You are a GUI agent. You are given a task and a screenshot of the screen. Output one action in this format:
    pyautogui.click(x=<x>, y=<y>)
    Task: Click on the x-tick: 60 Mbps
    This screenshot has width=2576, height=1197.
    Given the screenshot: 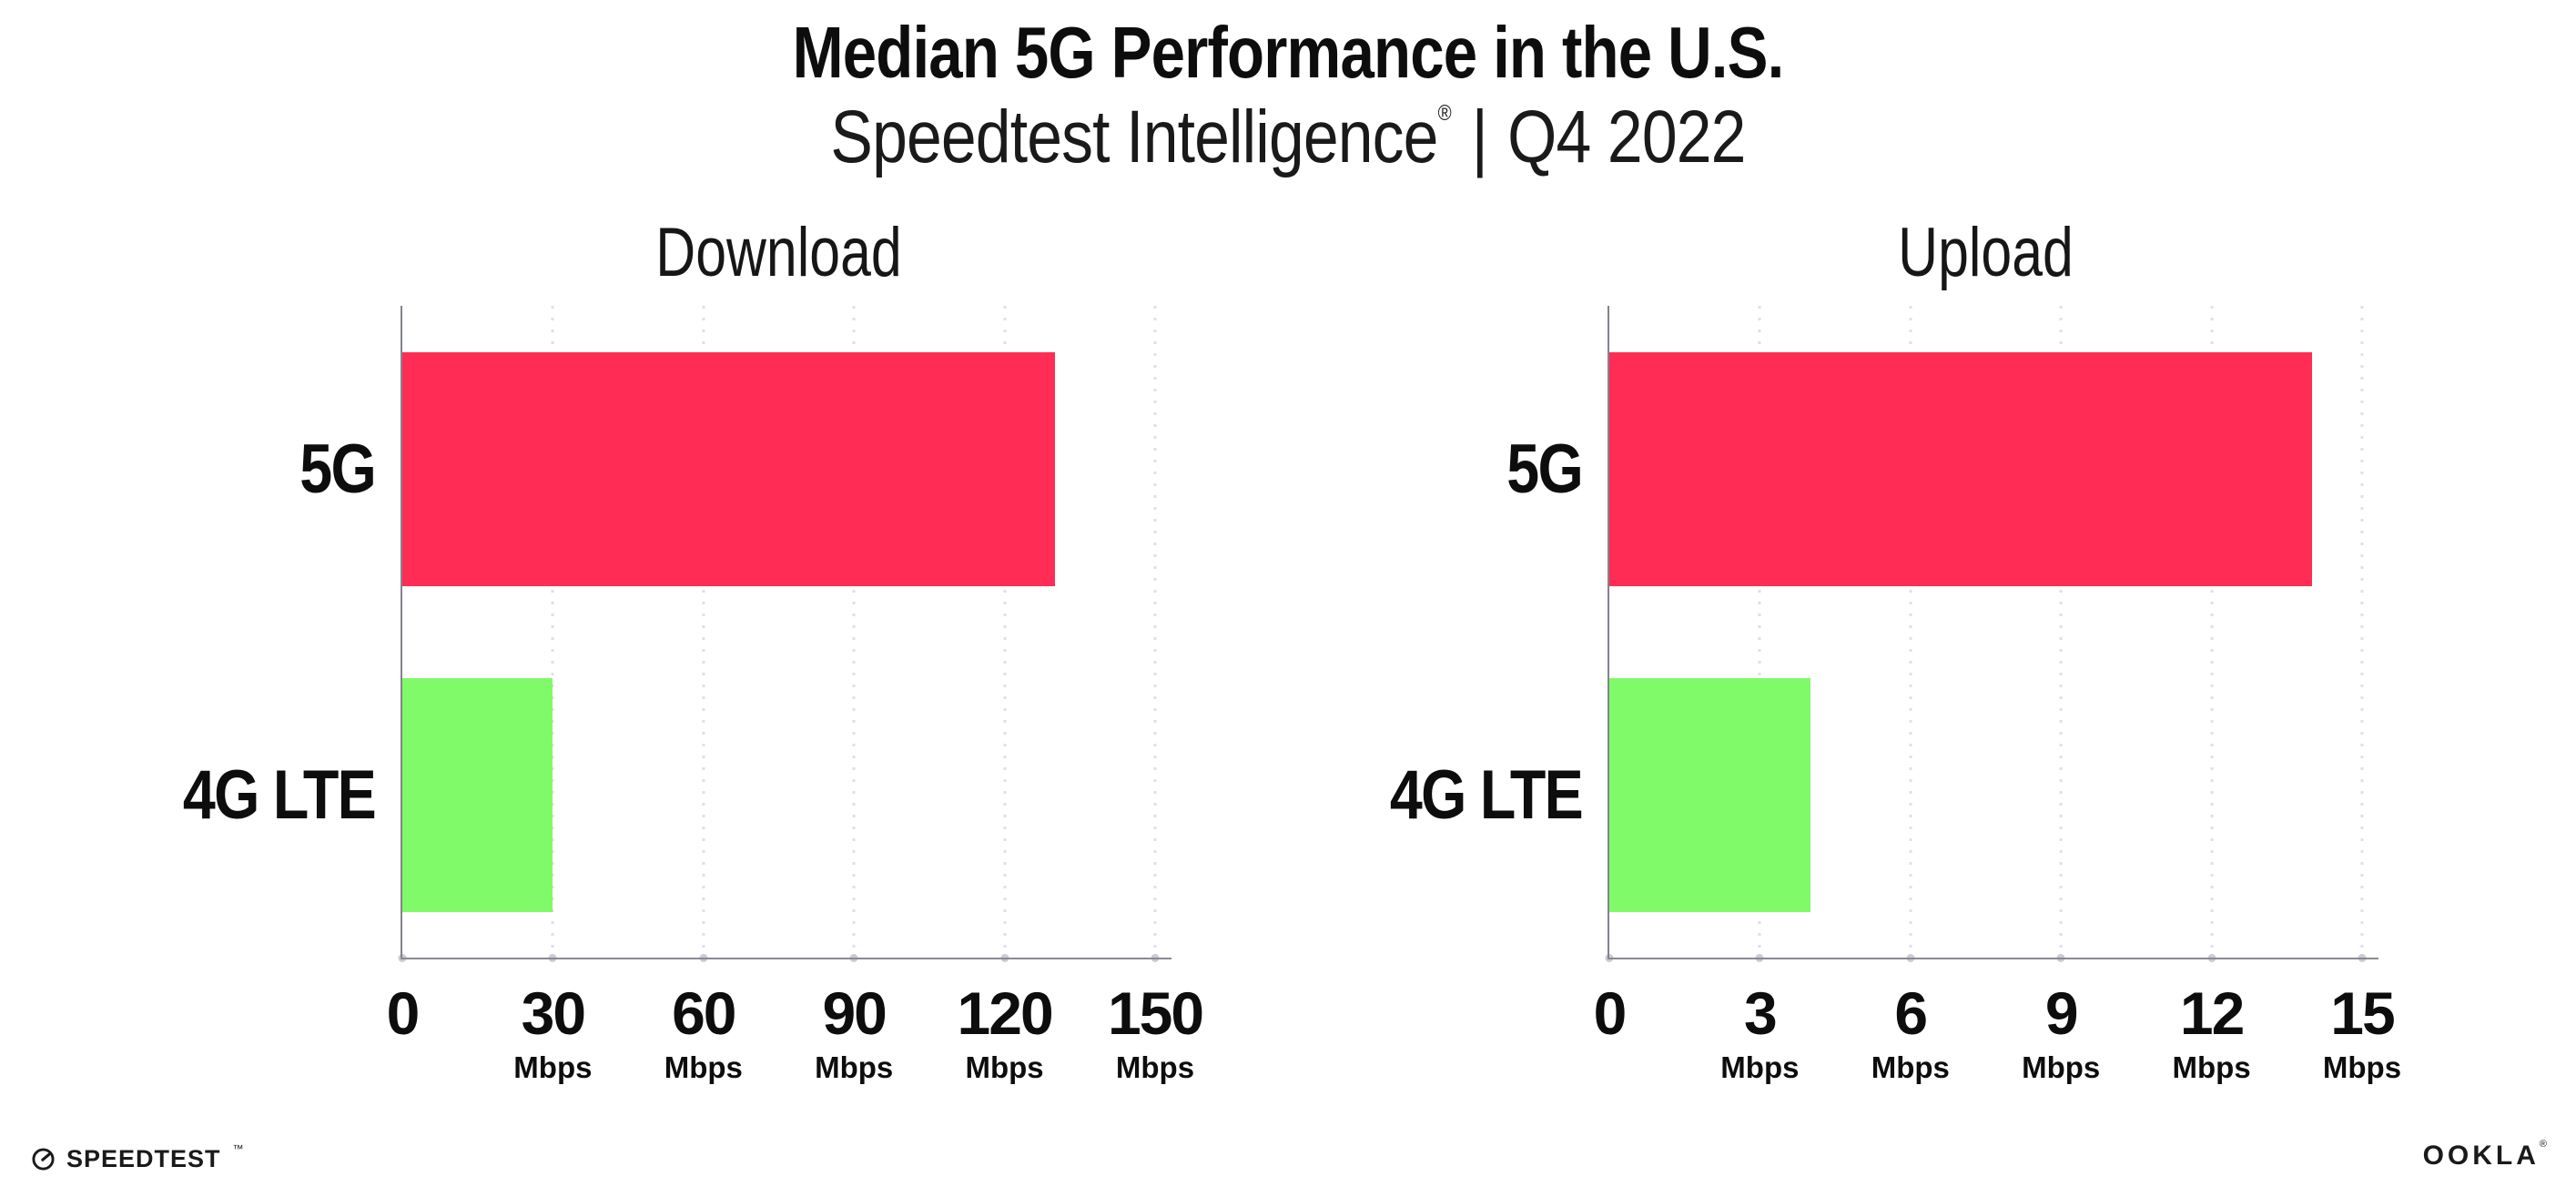 What is the action you would take?
    pyautogui.click(x=703, y=1033)
    